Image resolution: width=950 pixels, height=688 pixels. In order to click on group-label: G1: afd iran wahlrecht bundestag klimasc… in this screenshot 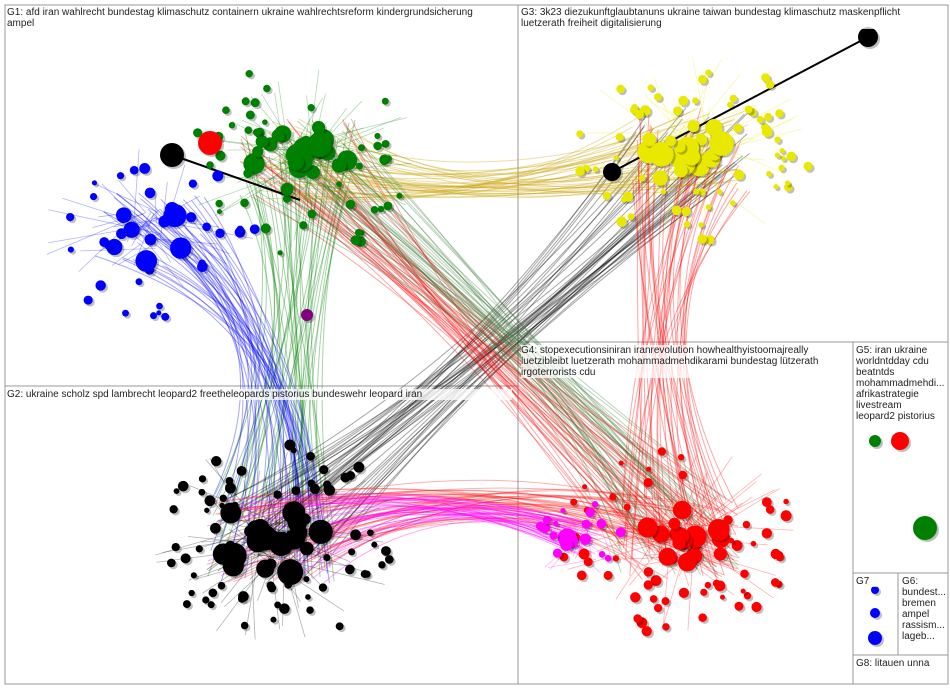, I will do `click(259, 18)`.